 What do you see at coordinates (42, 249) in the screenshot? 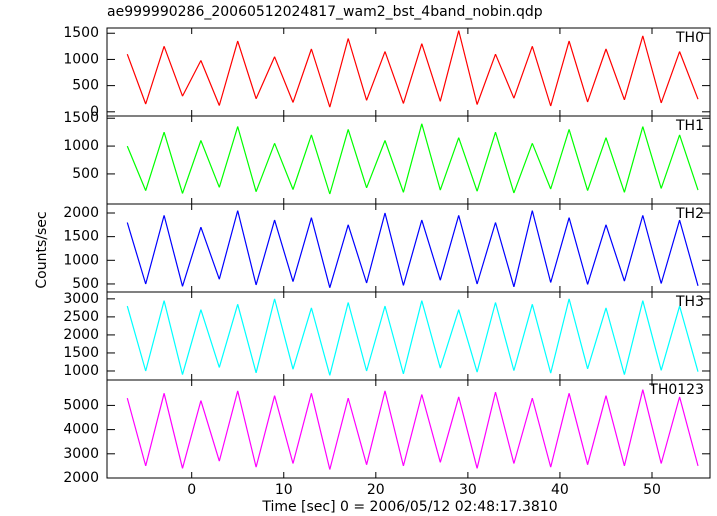
I see `y-axis-label: Counts/sec` at bounding box center [42, 249].